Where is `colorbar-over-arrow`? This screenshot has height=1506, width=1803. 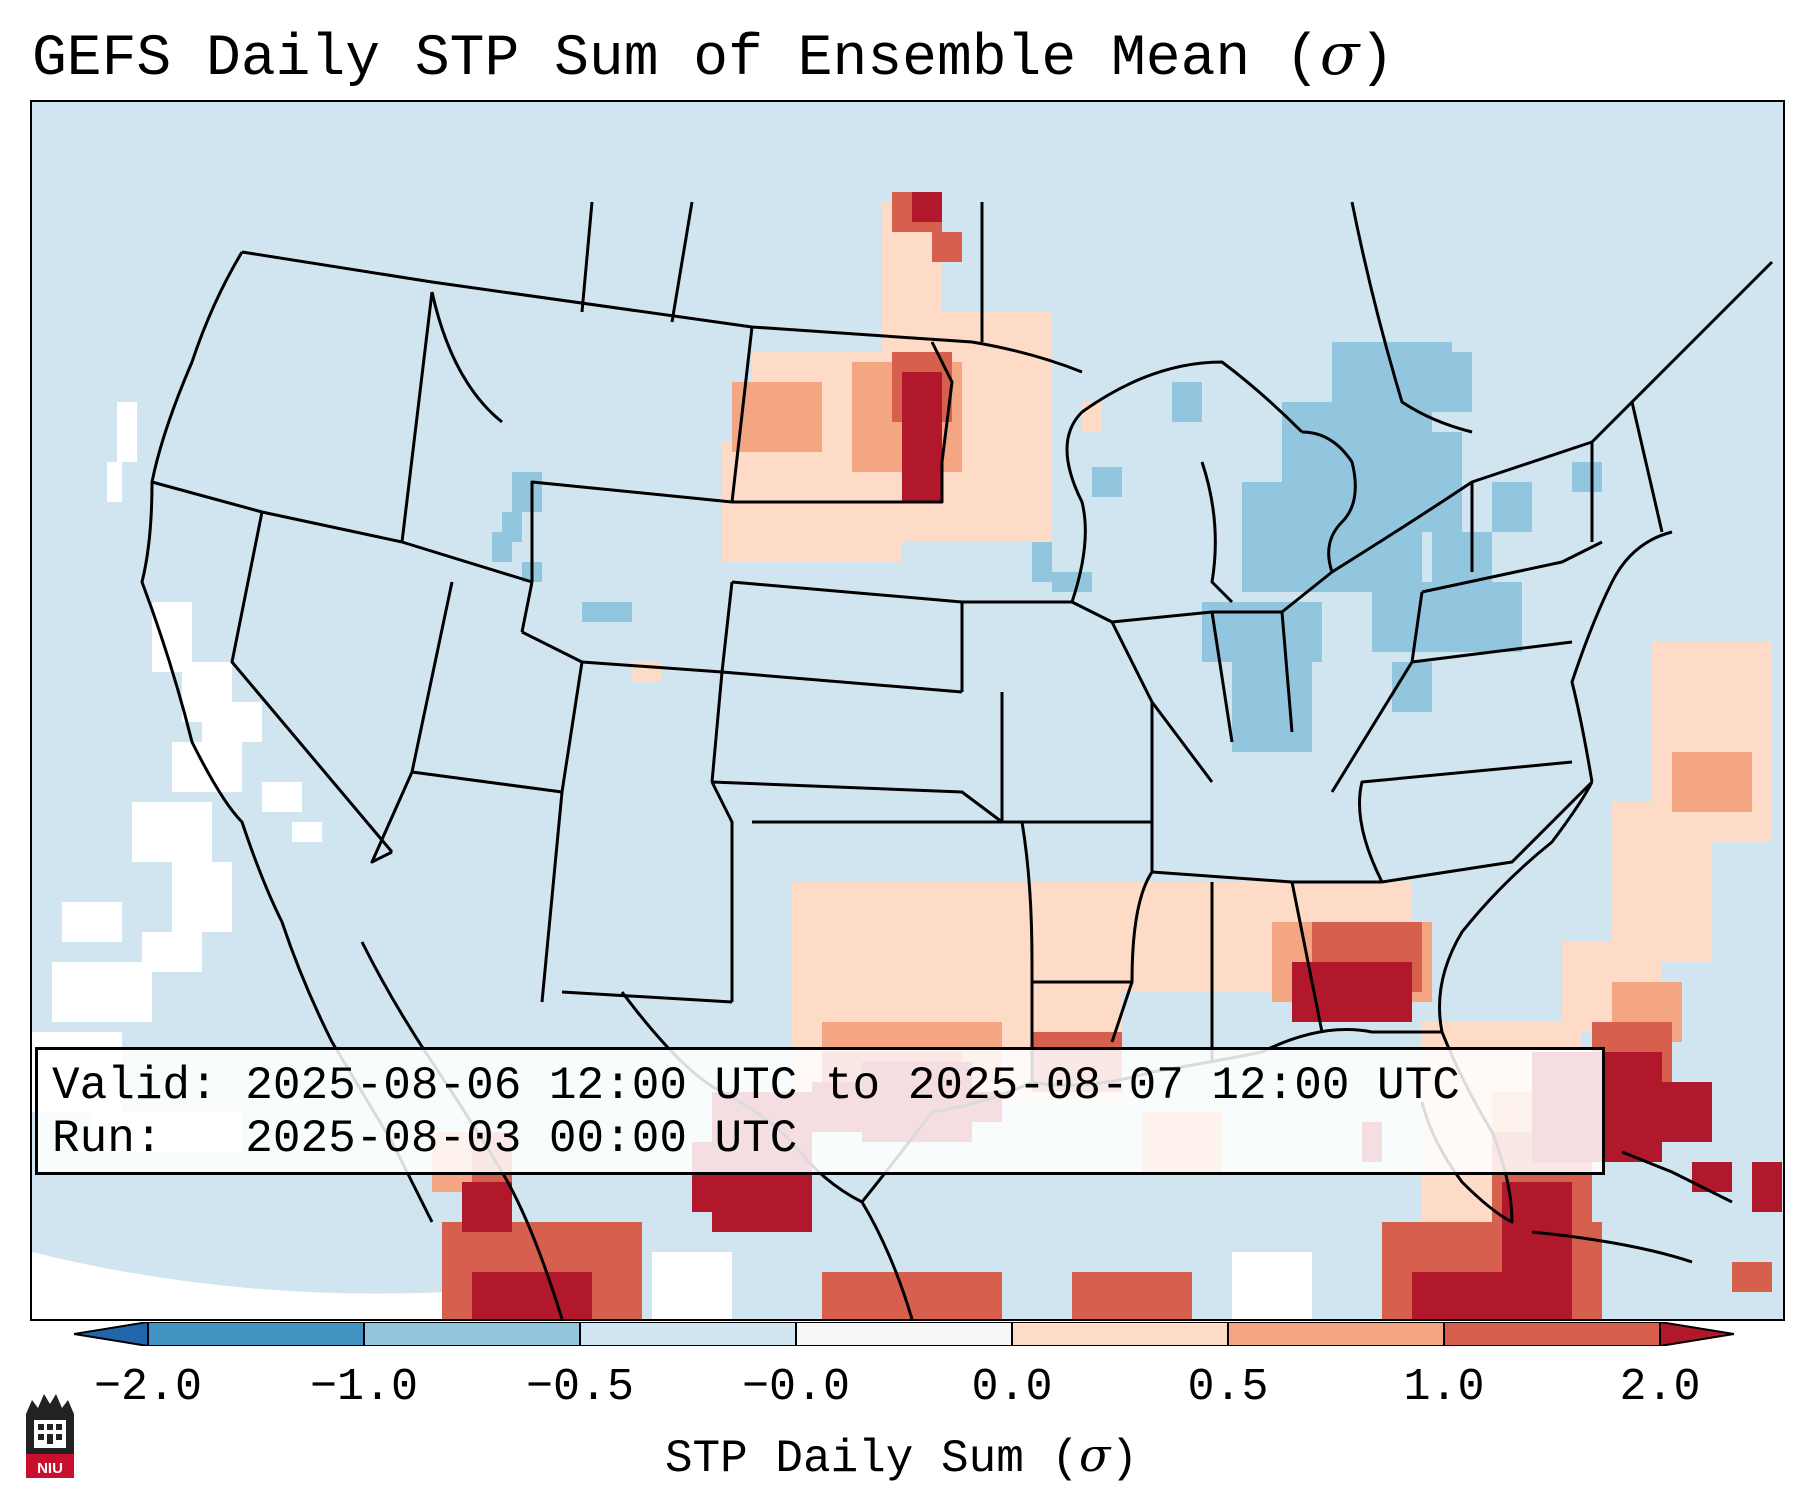
colorbar-over-arrow is located at coordinates (1697, 1334).